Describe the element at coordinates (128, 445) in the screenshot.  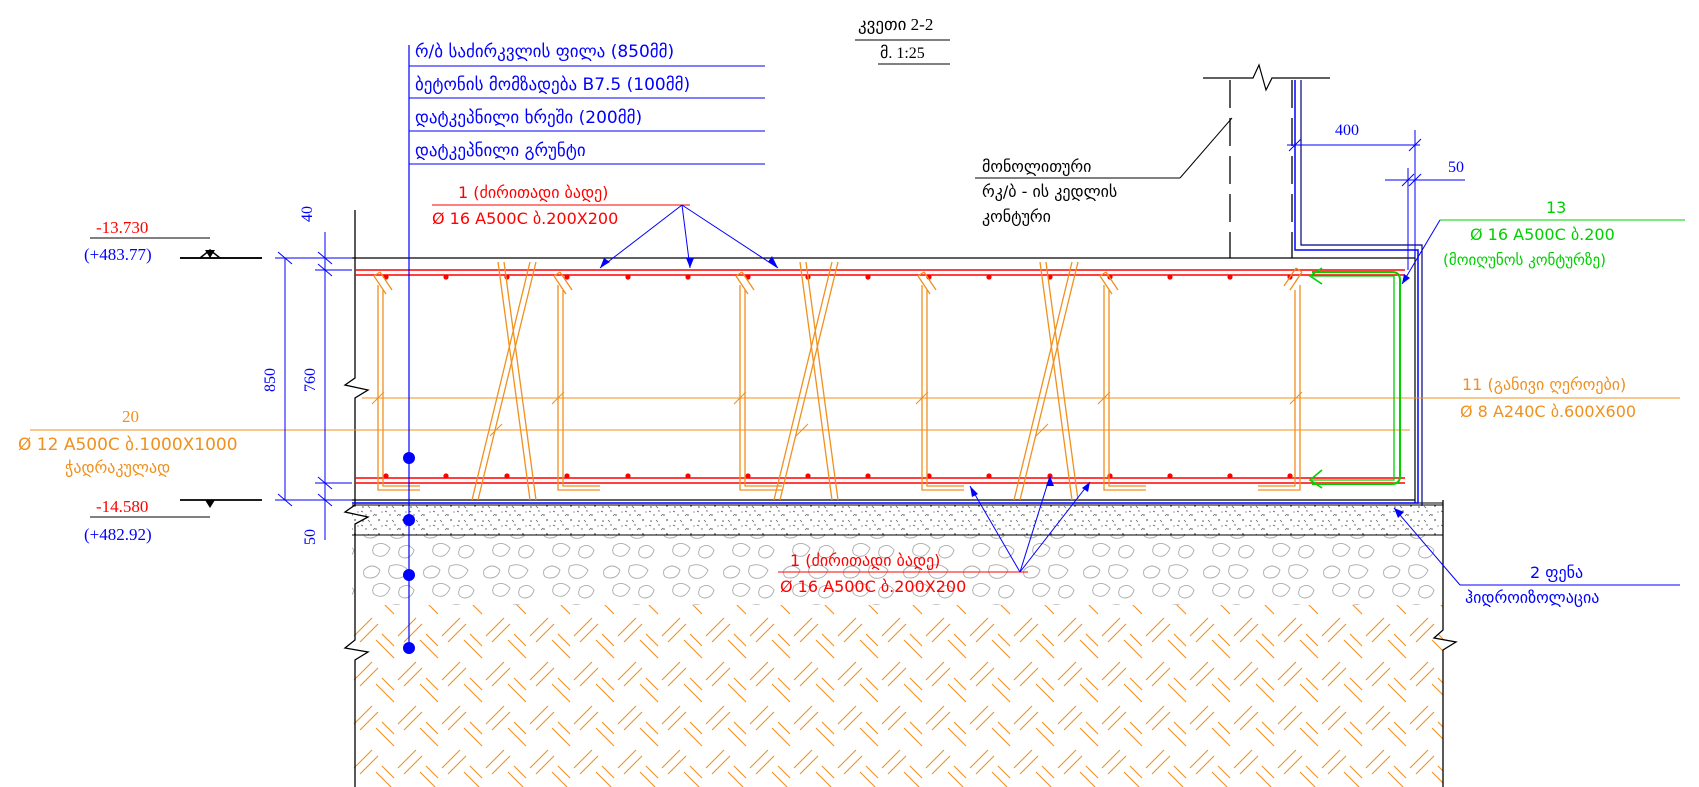
I see `rebar-20-spec: Ø 12 A500C ბ.1000X1000` at that location.